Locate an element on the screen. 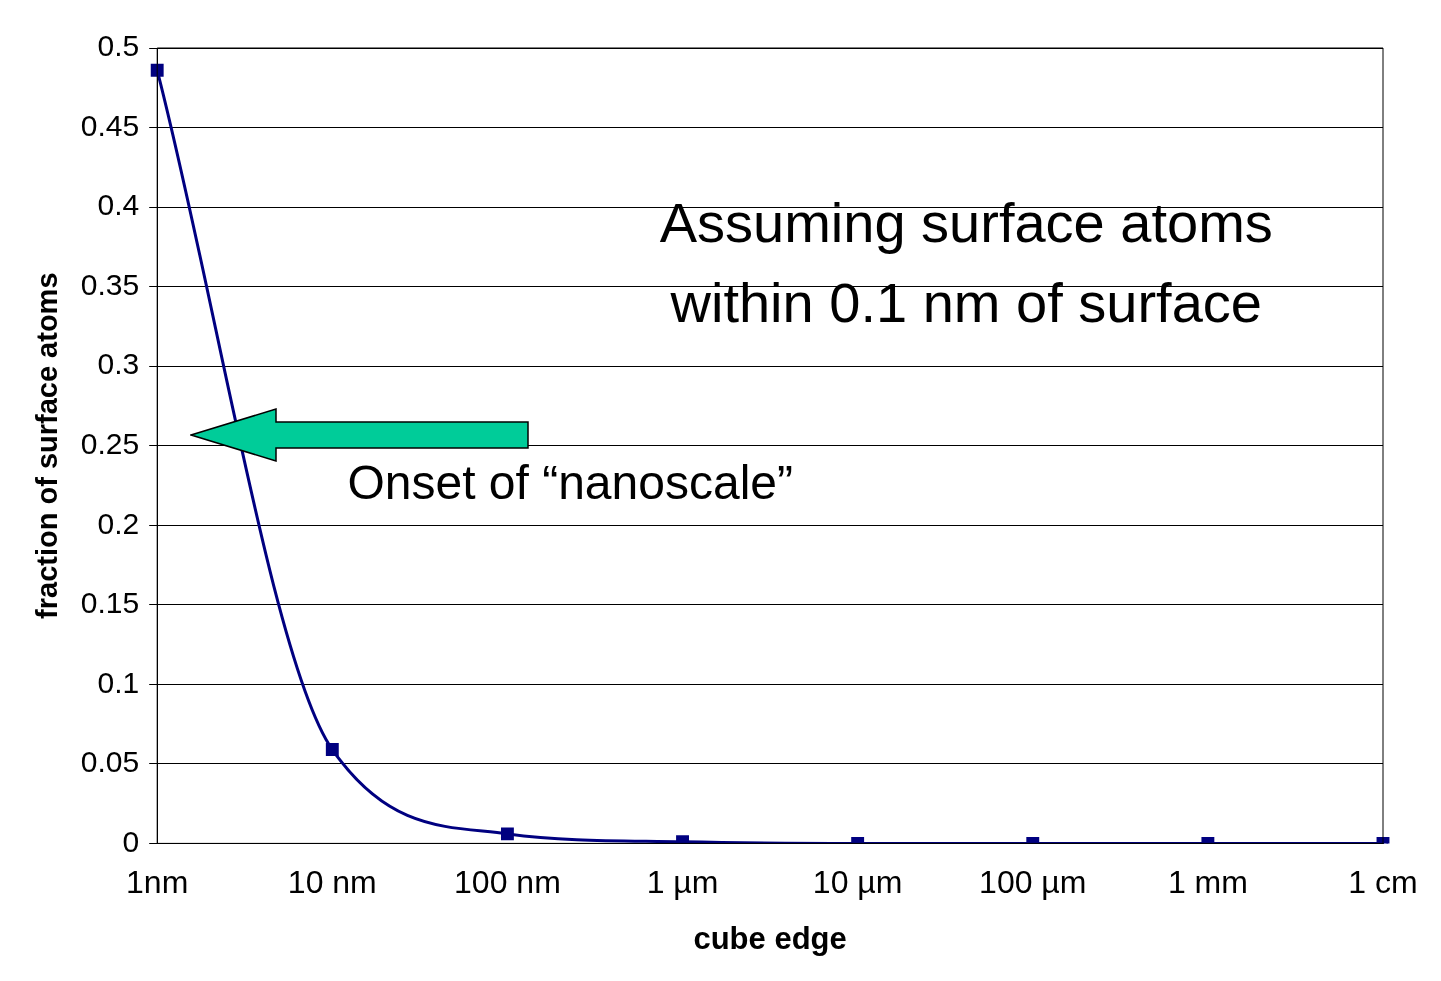  x-tick-label: 100 µm is located at coordinates (1033, 882).